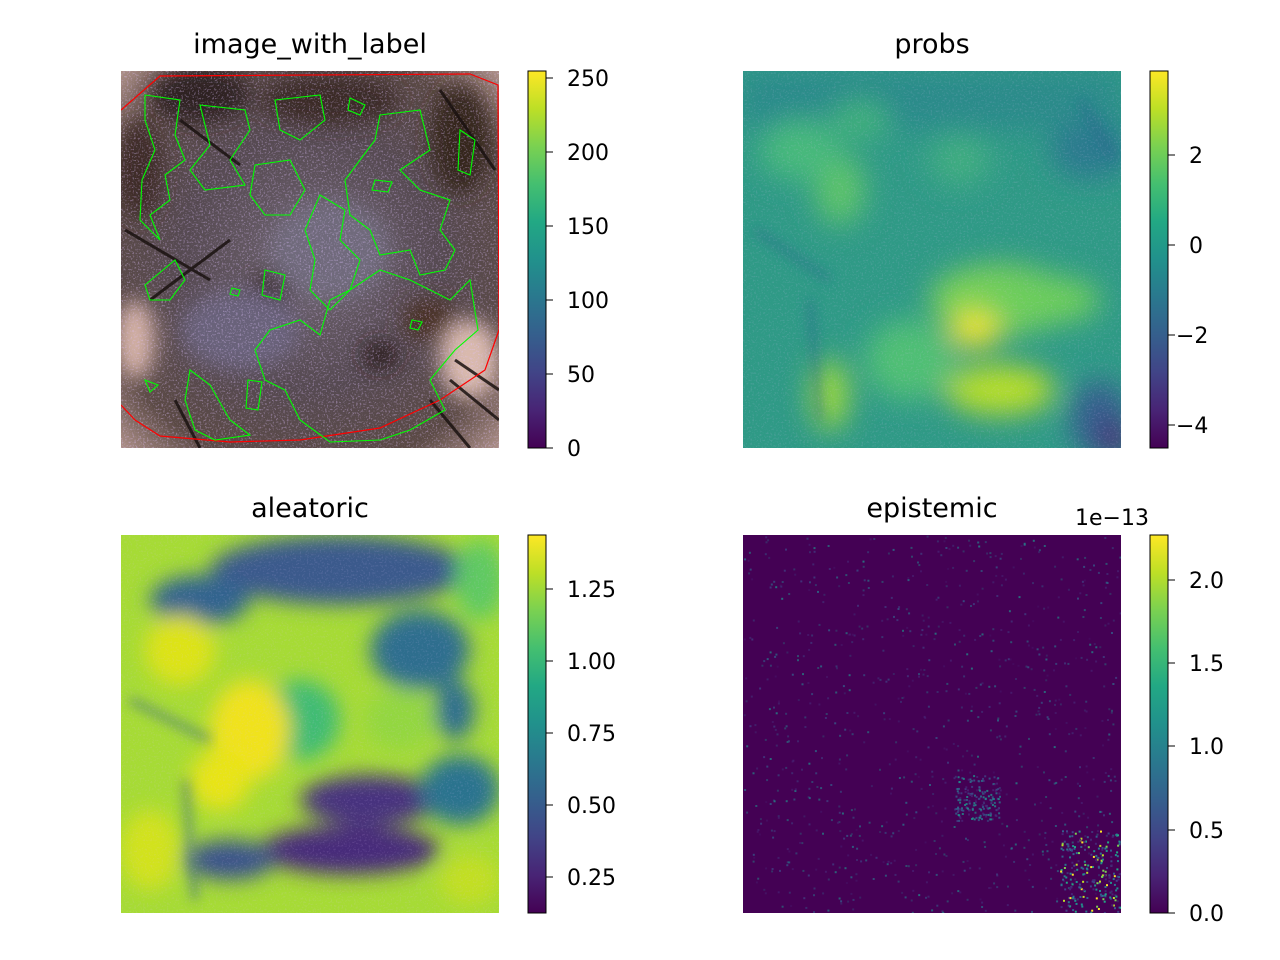  I want to click on colorbar-3-tick-label: 1.25, so click(591, 590).